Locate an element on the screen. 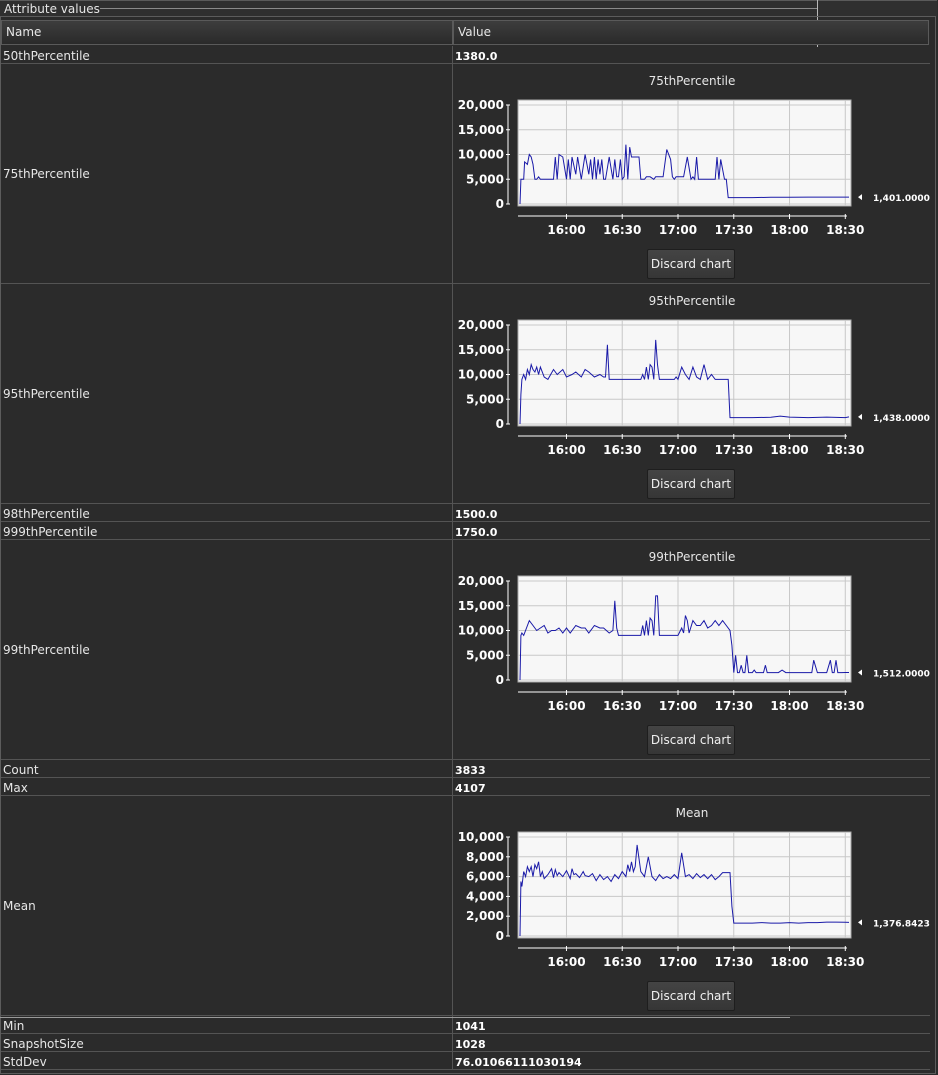 The height and width of the screenshot is (1075, 938). table-row: 999thPercentile 1750.0 is located at coordinates (465, 531).